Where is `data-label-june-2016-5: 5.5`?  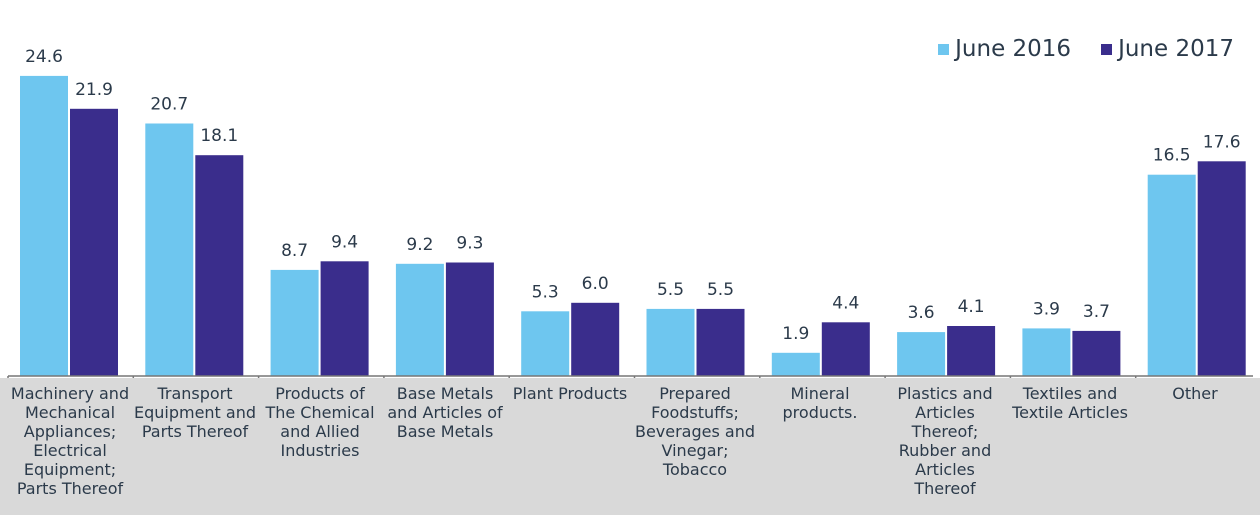
data-label-june-2016-5: 5.5 is located at coordinates (670, 290).